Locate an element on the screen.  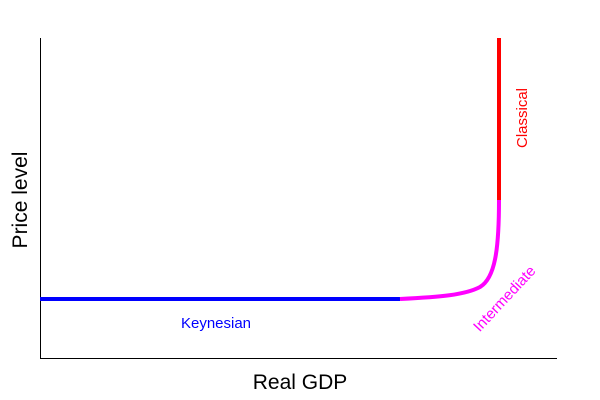
x-axis-label: Real GDP is located at coordinates (300, 382).